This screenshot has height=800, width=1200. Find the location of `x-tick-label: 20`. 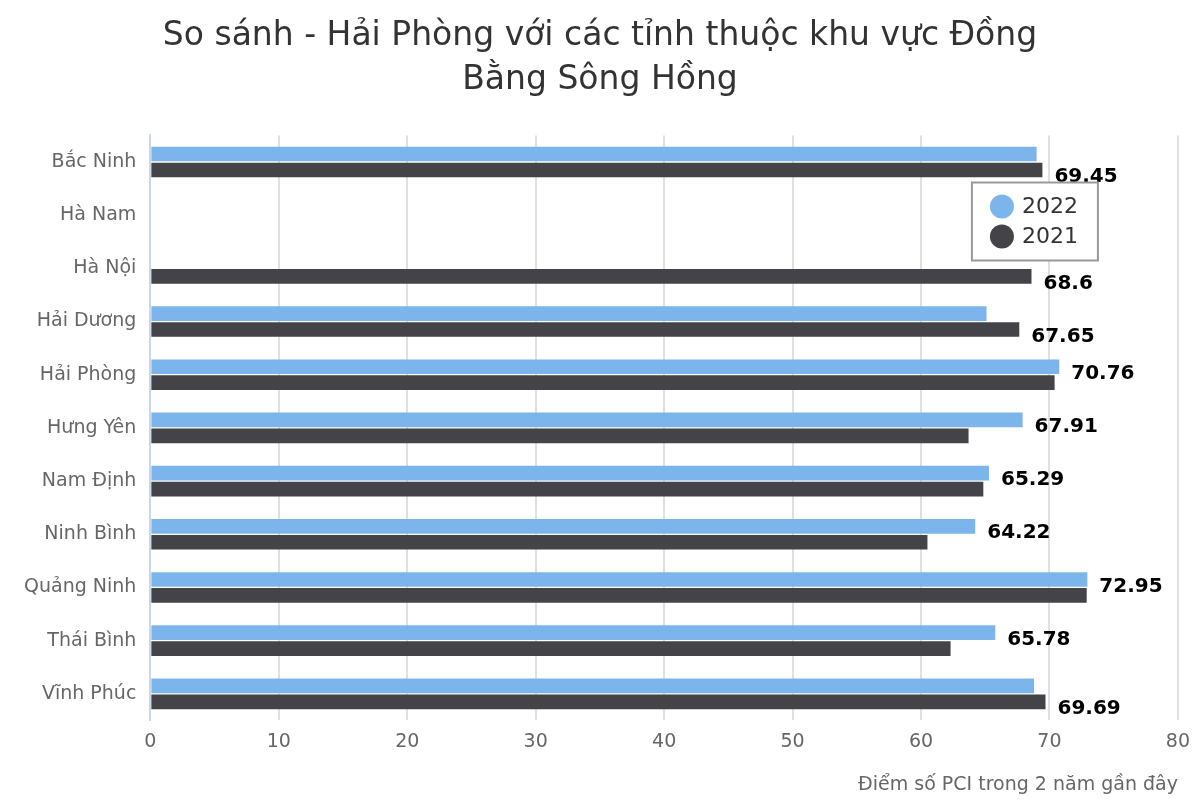

x-tick-label: 20 is located at coordinates (407, 739).